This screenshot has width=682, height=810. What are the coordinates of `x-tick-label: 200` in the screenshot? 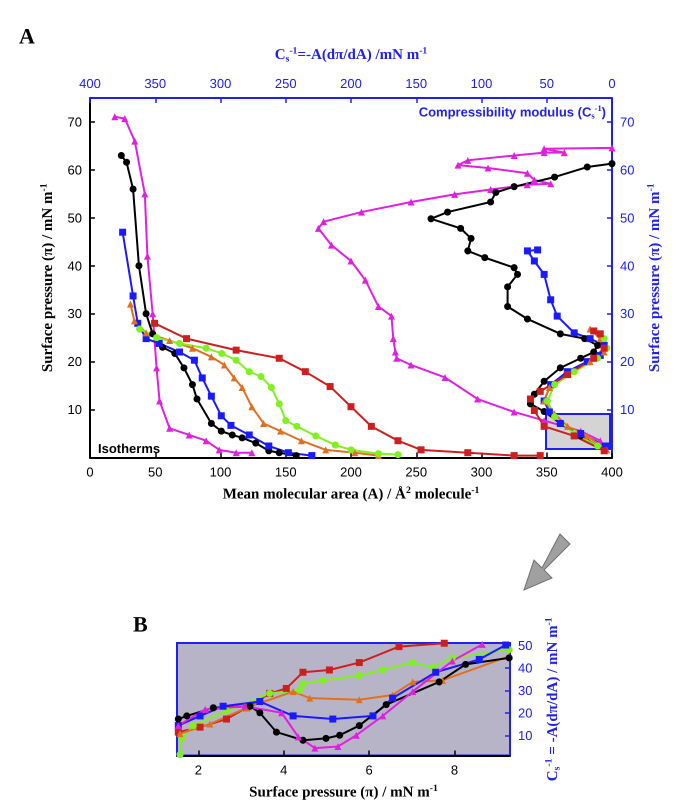 It's located at (351, 472).